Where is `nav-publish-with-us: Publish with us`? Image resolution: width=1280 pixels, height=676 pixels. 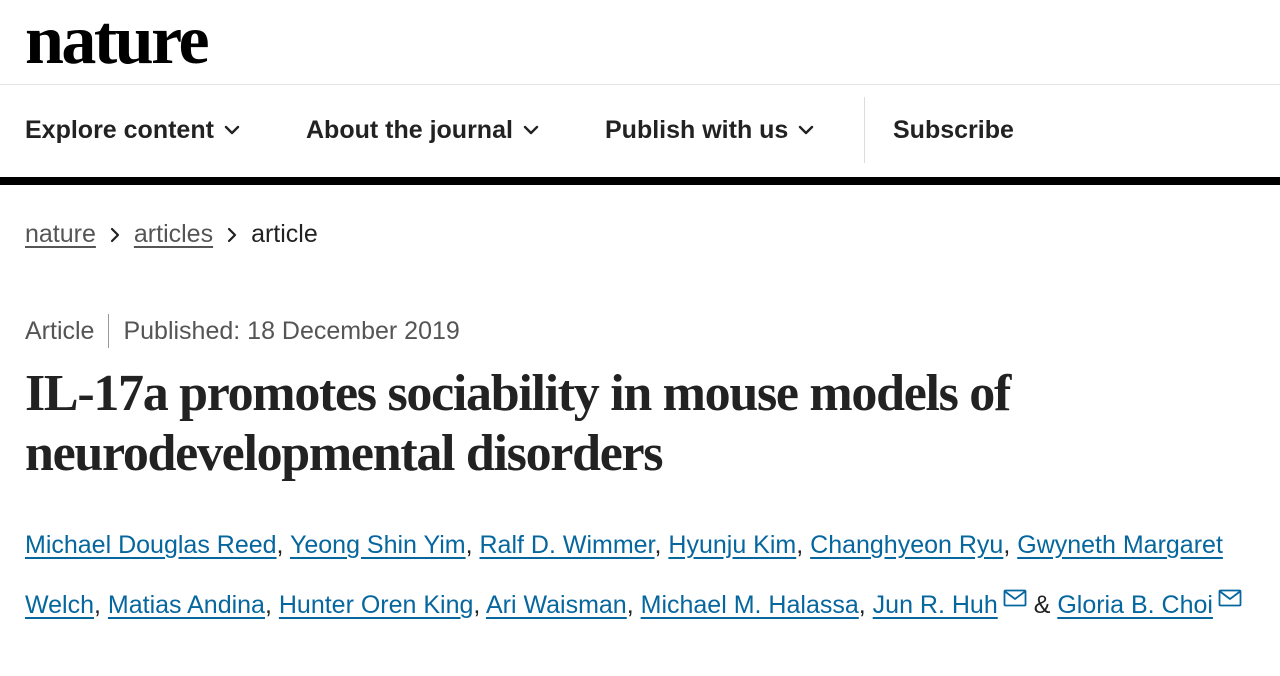
nav-publish-with-us: Publish with us is located at coordinates (709, 130).